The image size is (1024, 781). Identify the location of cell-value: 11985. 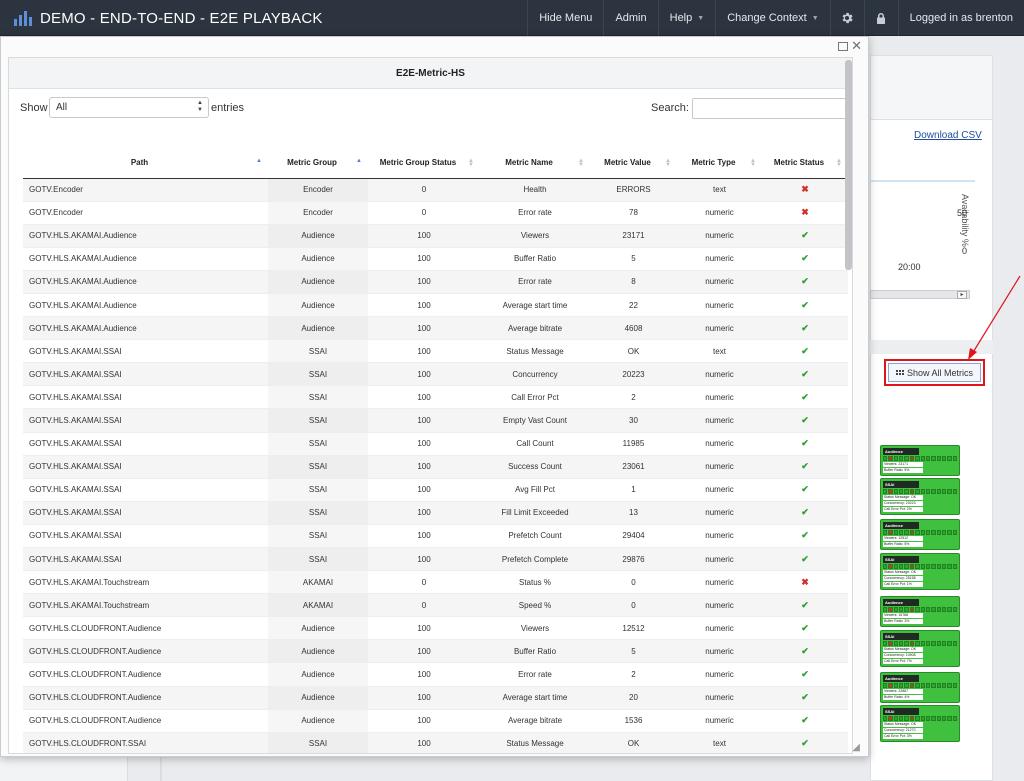
(633, 444).